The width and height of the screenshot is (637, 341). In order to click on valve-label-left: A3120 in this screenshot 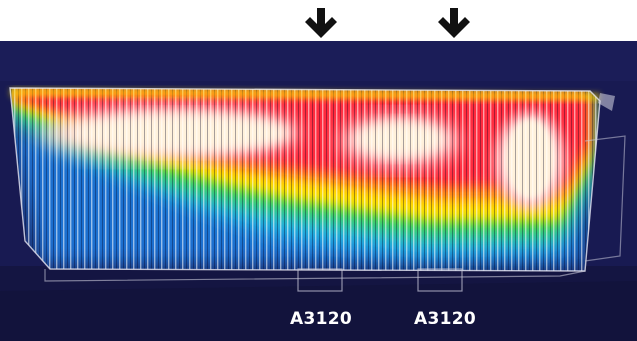, I will do `click(321, 319)`.